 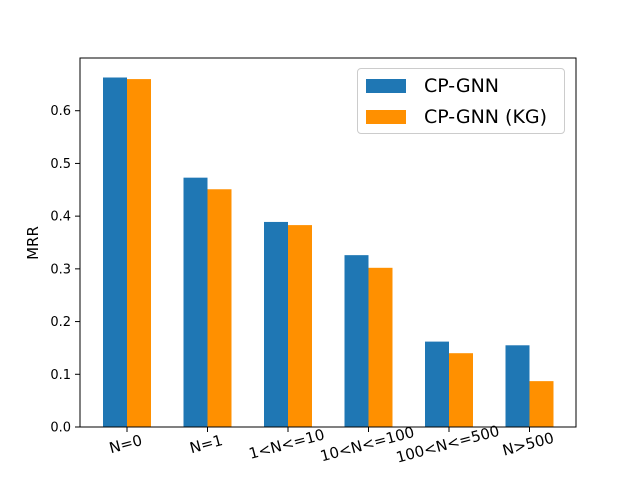 I want to click on y-tick-label: 0.6, so click(x=60, y=111).